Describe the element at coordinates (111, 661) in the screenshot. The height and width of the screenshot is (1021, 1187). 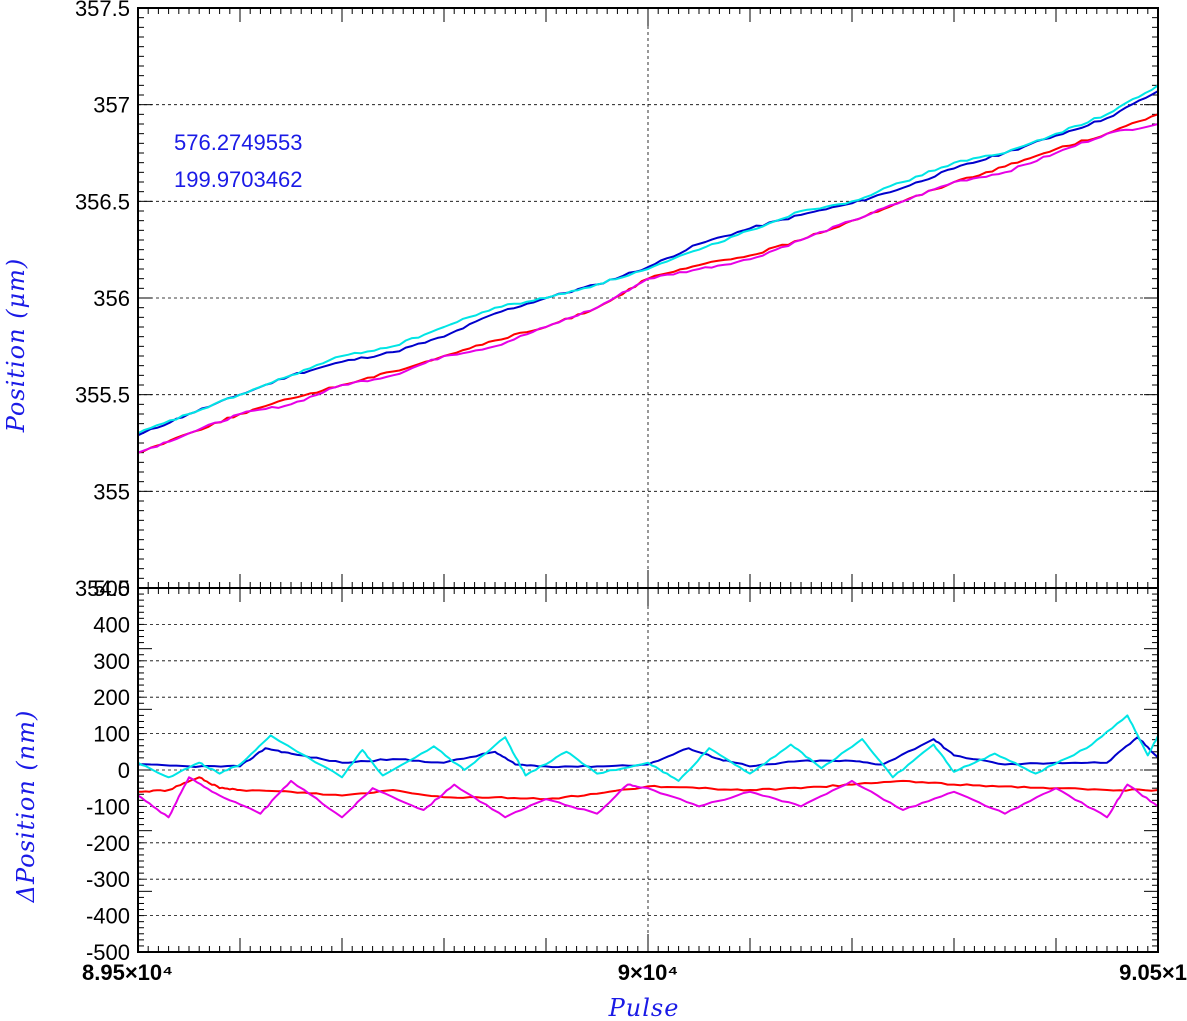
I see `bottom-y-tick-label: 300` at that location.